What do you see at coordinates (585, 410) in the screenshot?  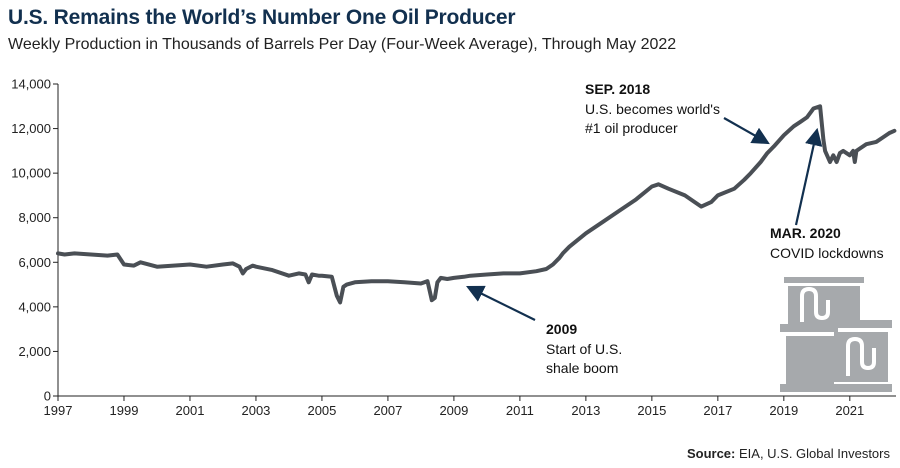 I see `x-tick-label: 2013` at bounding box center [585, 410].